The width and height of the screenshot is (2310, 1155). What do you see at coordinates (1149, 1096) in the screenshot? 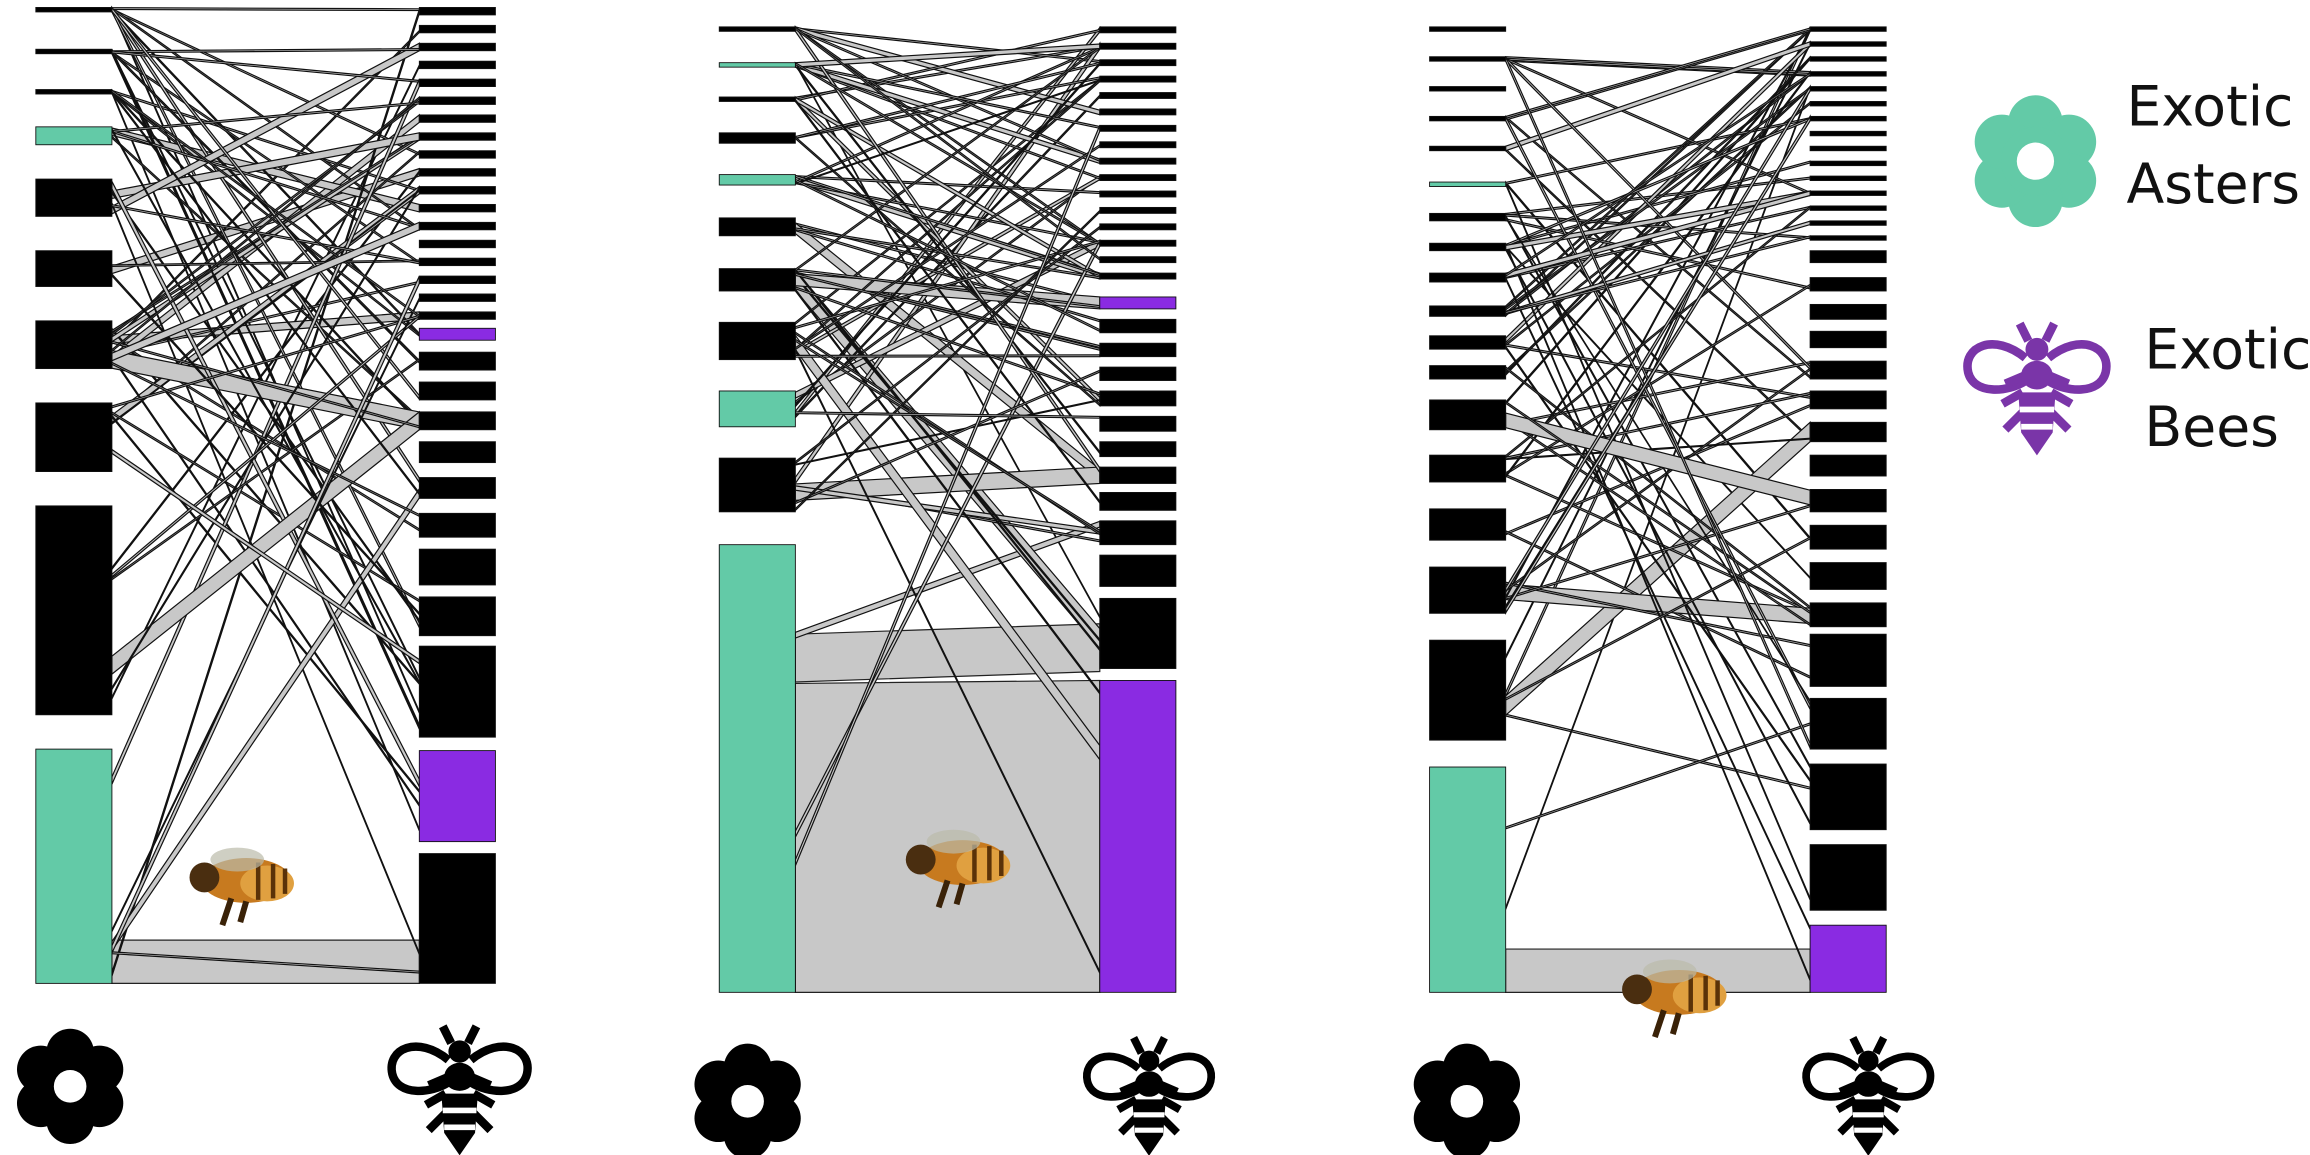
I see `bee-icon` at bounding box center [1149, 1096].